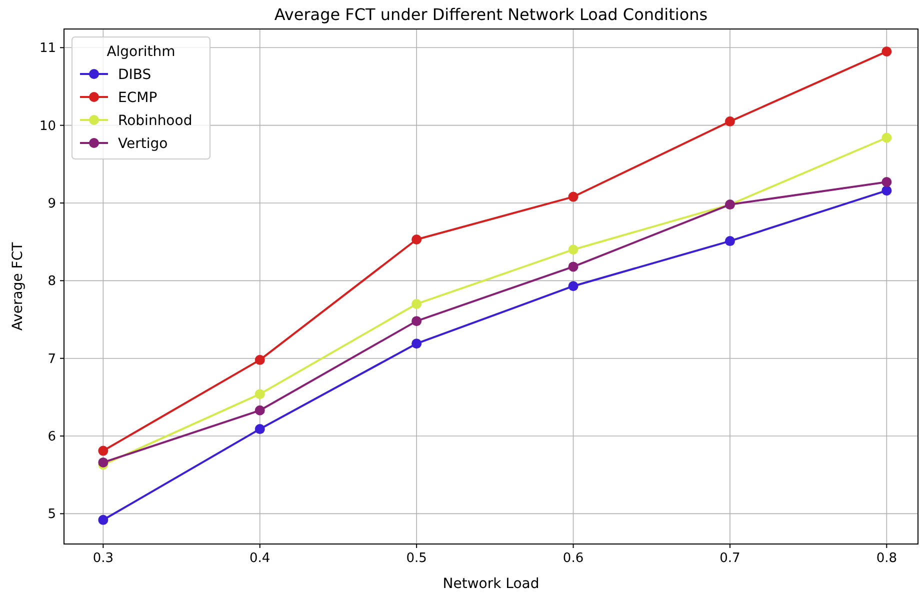 Image resolution: width=920 pixels, height=594 pixels. I want to click on x-tick-label: 0.8, so click(887, 558).